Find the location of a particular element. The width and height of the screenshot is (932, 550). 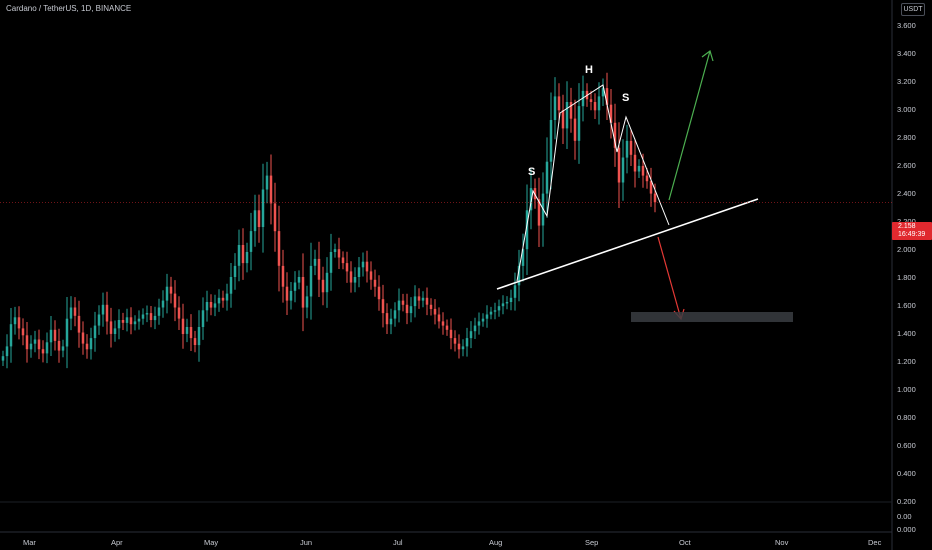

y-tick-label: 1.600 is located at coordinates (906, 305).